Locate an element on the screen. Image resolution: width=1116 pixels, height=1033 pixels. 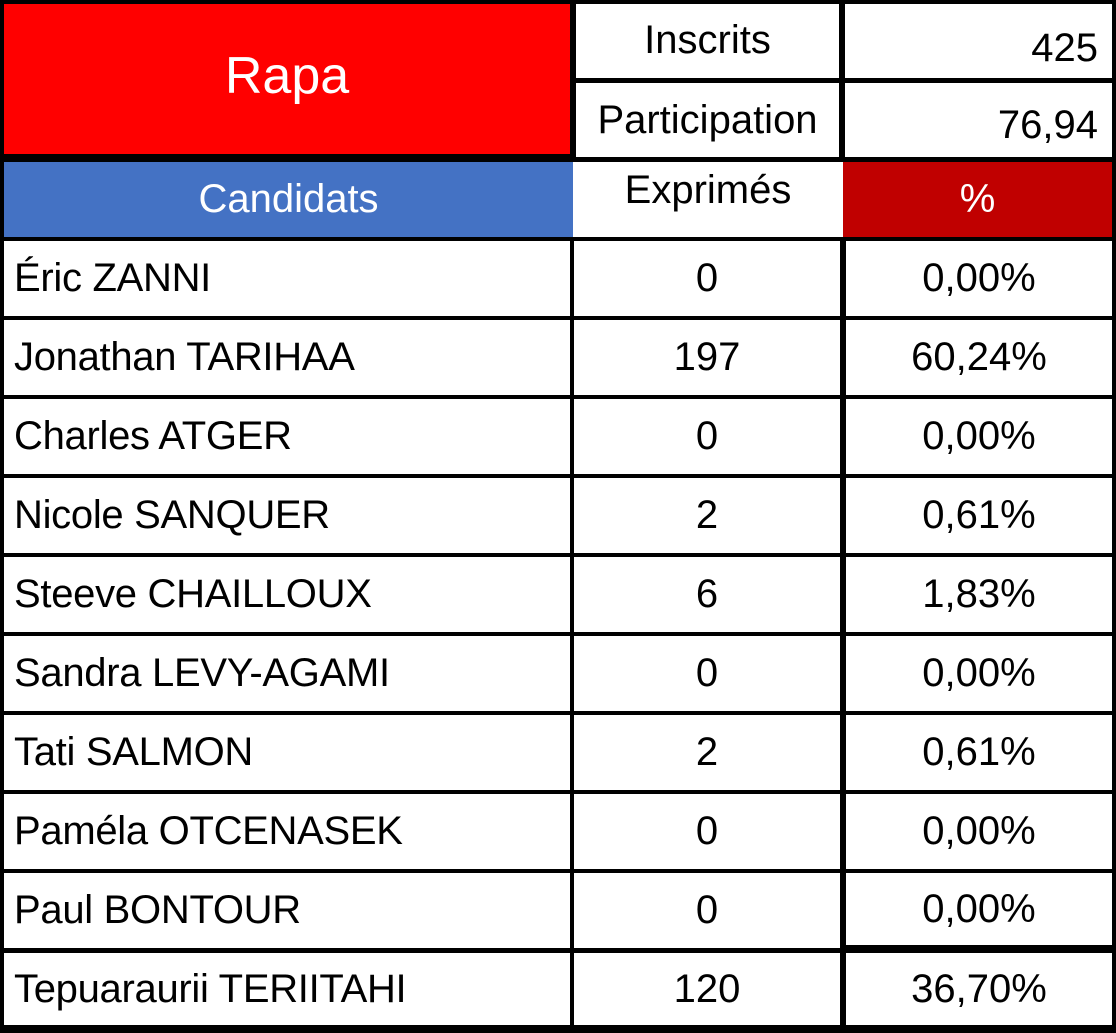
candidate-name: Charles ATGER is located at coordinates (153, 436).